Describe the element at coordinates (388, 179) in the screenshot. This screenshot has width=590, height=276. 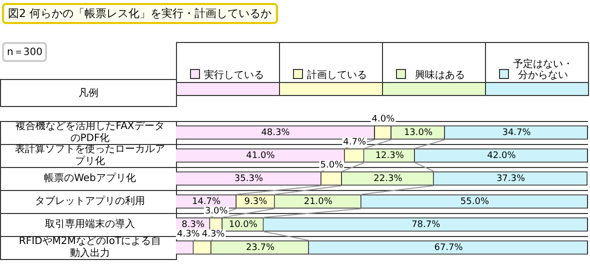
I see `data-label: 22.3%` at that location.